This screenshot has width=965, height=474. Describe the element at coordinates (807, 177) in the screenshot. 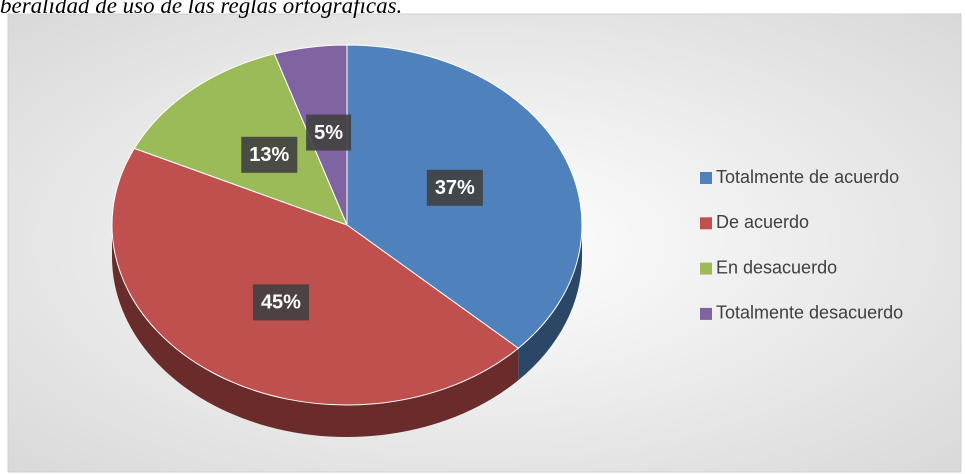

I see `legend-label: Totalmente de acuerdo` at that location.